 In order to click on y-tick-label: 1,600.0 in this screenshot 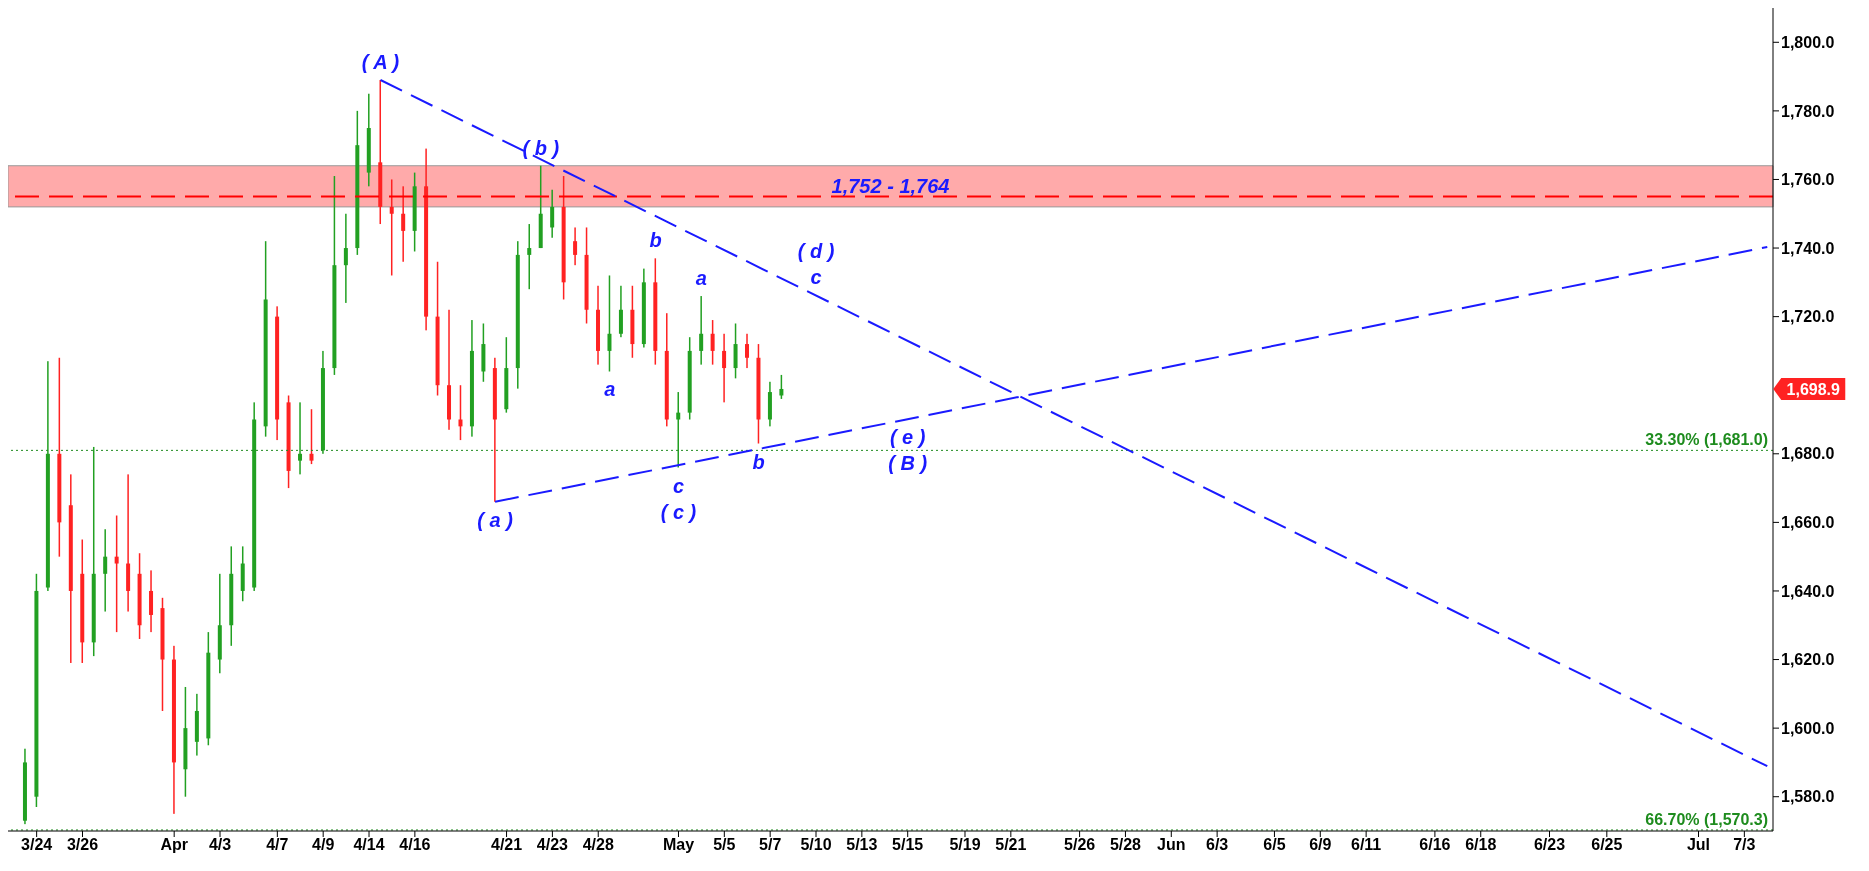, I will do `click(1808, 728)`.